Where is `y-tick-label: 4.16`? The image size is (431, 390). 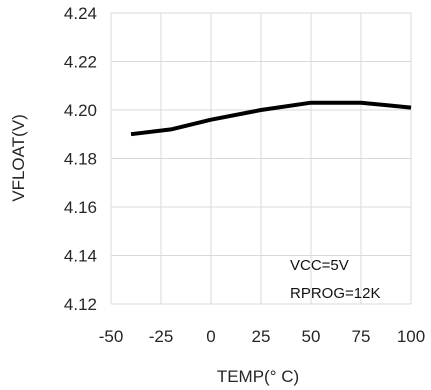
y-tick-label: 4.16 is located at coordinates (80, 207).